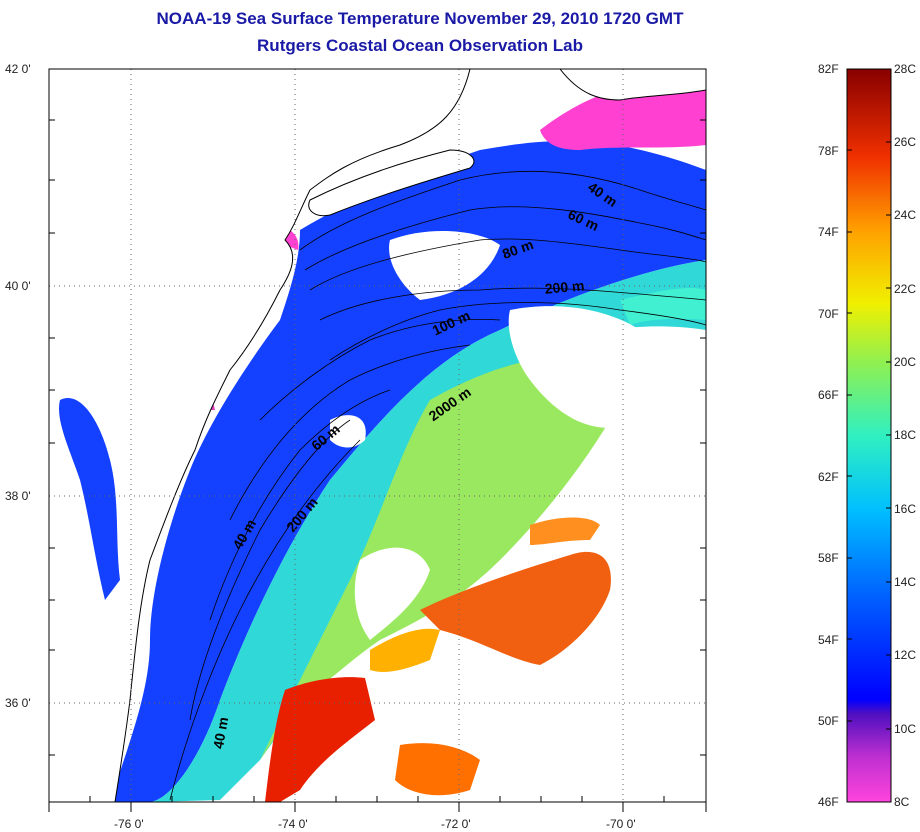  Describe the element at coordinates (828, 395) in the screenshot. I see `colorbar-f-label: 66F` at that location.